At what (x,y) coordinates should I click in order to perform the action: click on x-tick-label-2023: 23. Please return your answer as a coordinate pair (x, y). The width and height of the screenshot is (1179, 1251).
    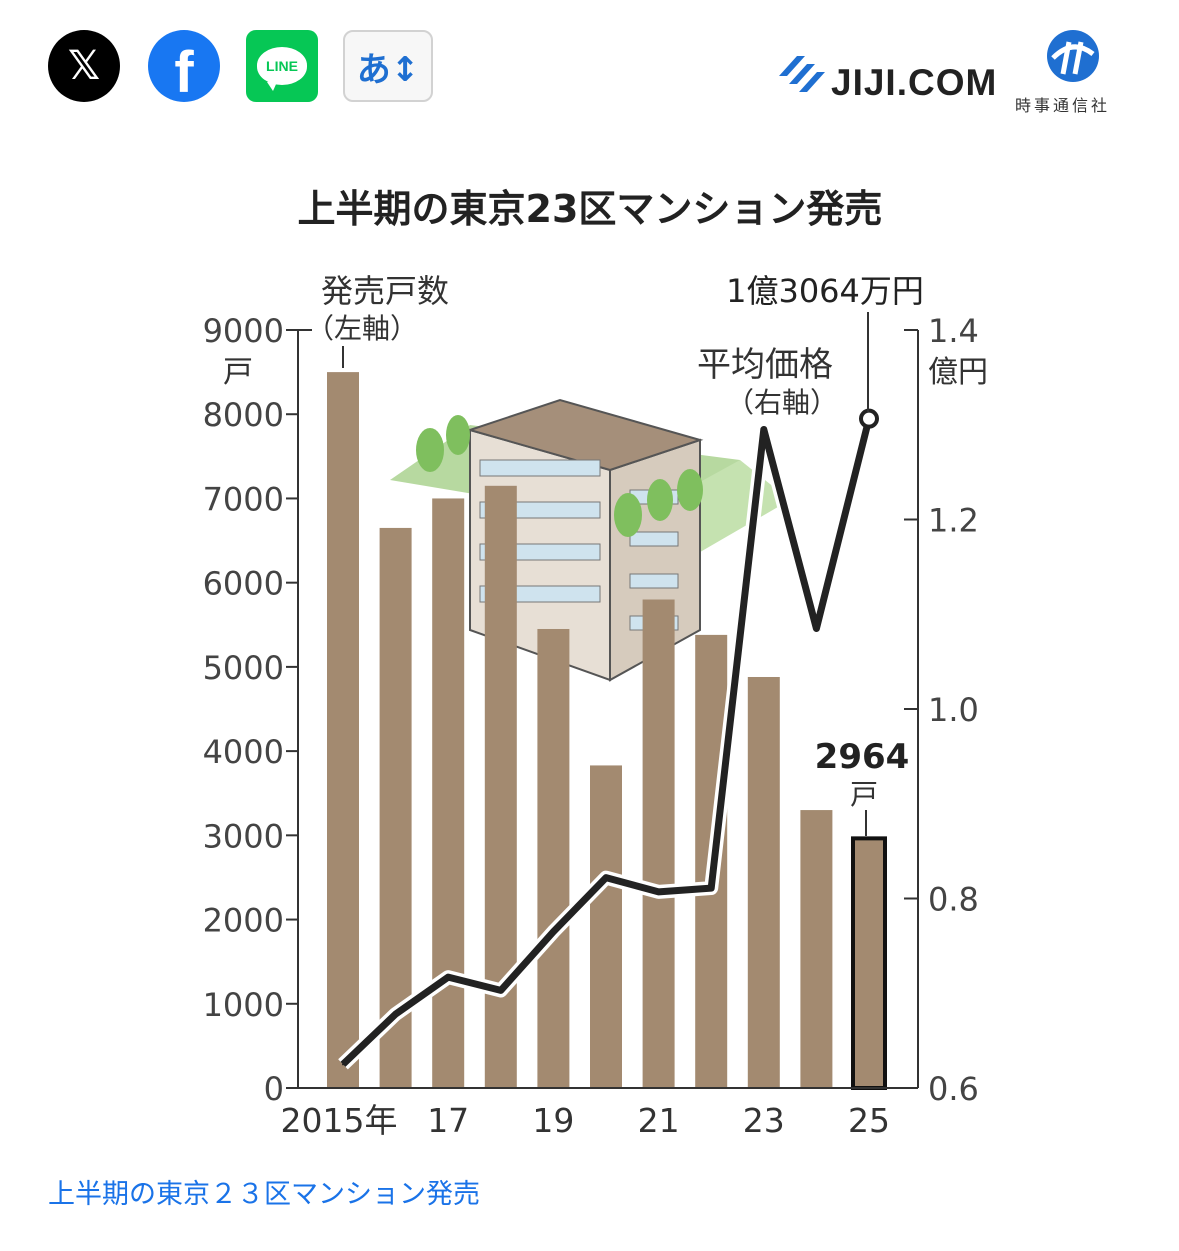
    Looking at the image, I should click on (764, 1120).